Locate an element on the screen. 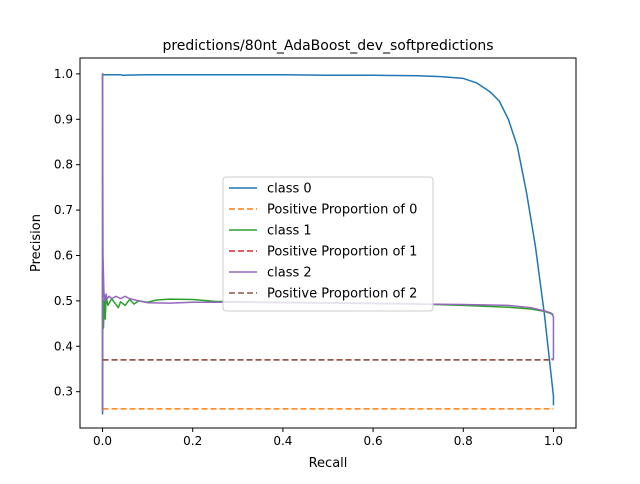 This screenshot has height=484, width=640. y-tick-label: 0.9 is located at coordinates (63, 119).